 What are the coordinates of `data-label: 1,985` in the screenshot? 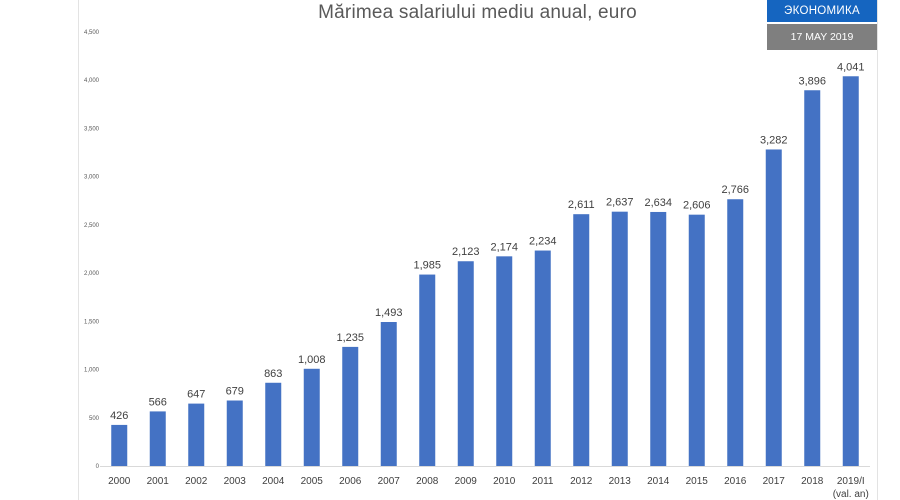 It's located at (427, 266).